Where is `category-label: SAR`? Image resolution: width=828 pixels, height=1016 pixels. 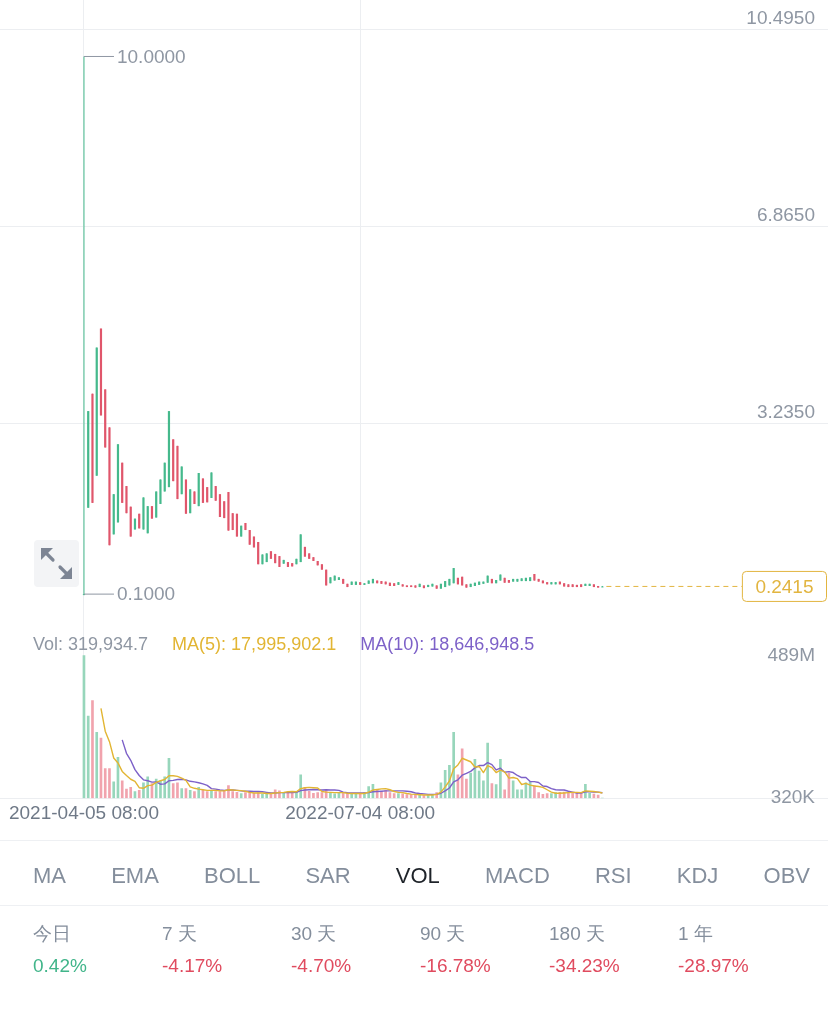
category-label: SAR is located at coordinates (328, 876).